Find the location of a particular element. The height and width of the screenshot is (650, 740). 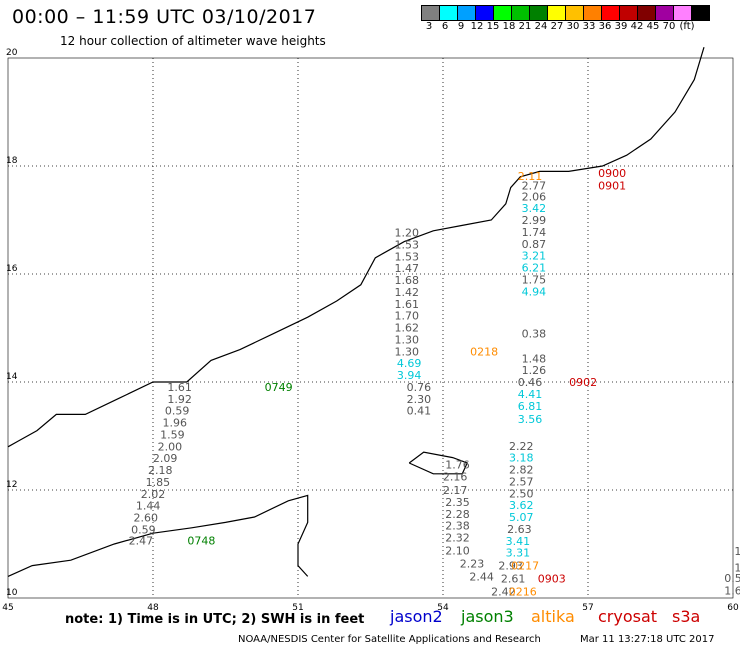

observation-value: 0.76 is located at coordinates (419, 387).